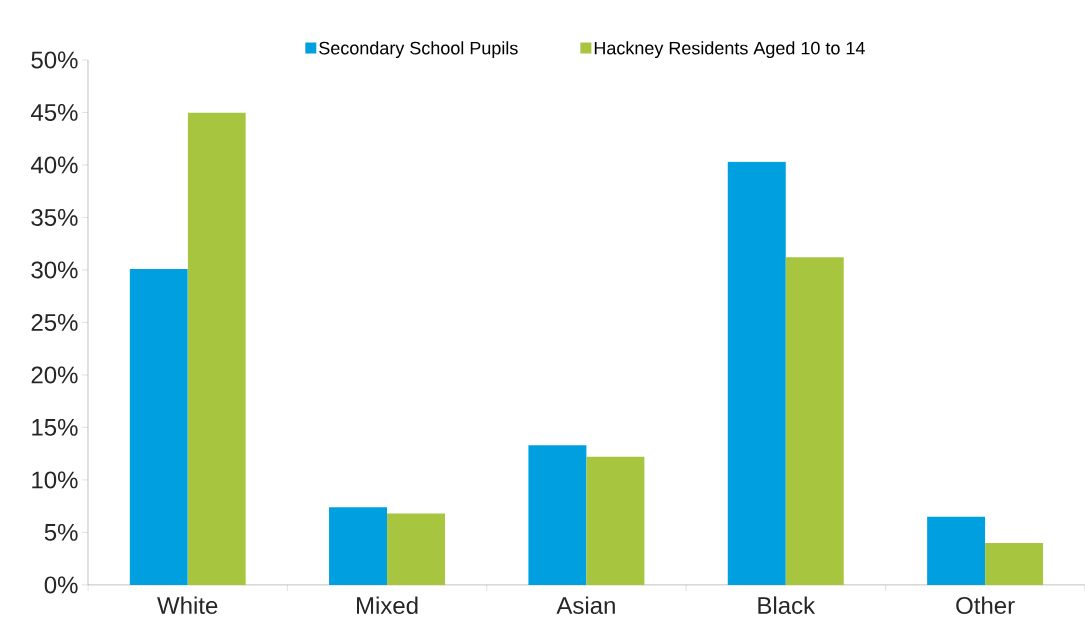  I want to click on x-tick-label: Black, so click(787, 605).